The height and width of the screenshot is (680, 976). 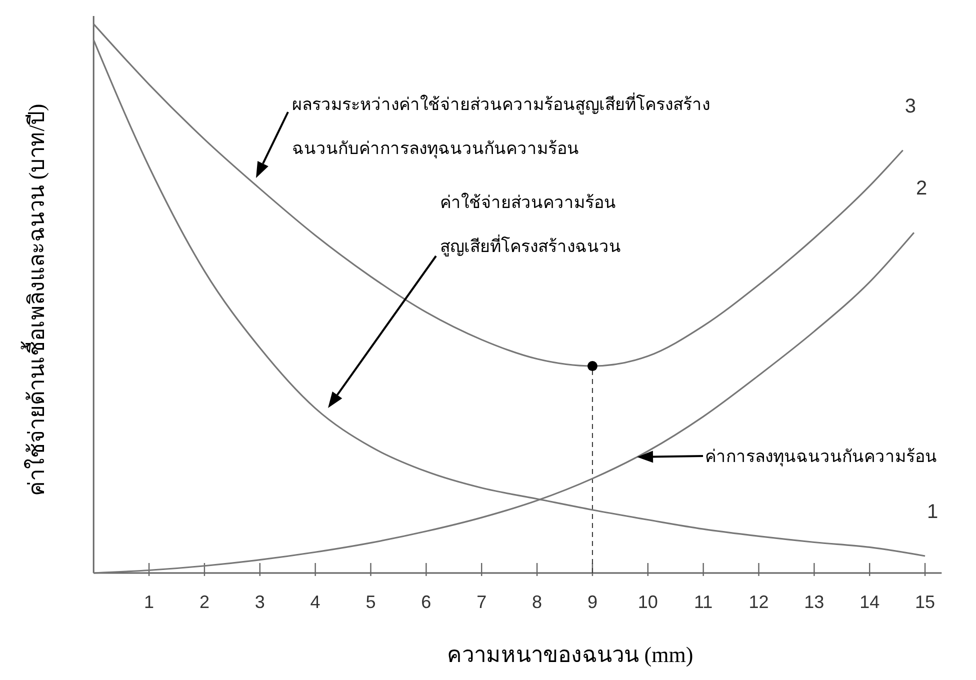 What do you see at coordinates (932, 511) in the screenshot?
I see `series-label: 1` at bounding box center [932, 511].